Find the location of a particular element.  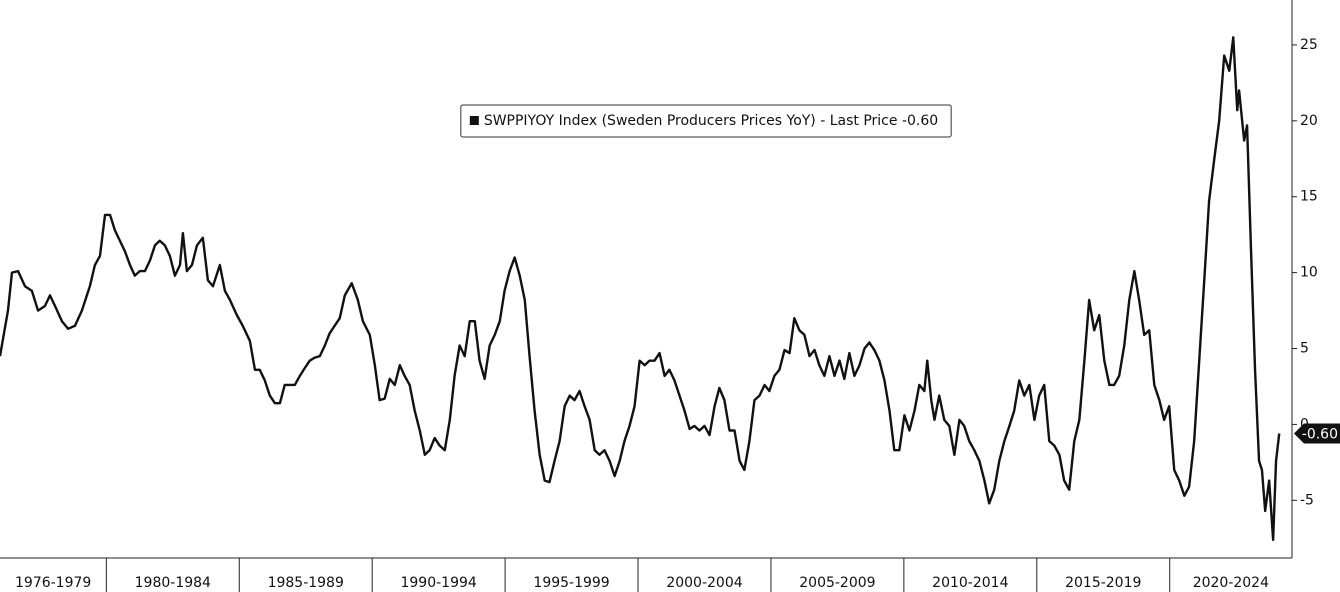

y-tick-label: 25 is located at coordinates (1309, 45).